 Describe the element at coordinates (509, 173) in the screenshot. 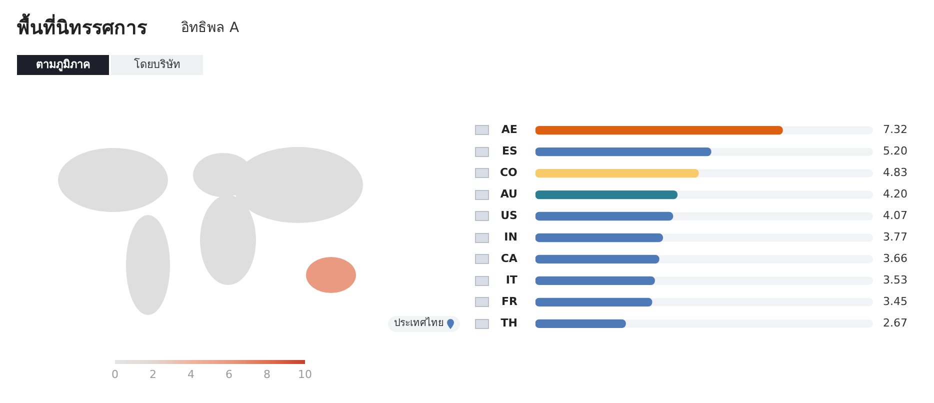

I see `y-tick-label: CO` at that location.